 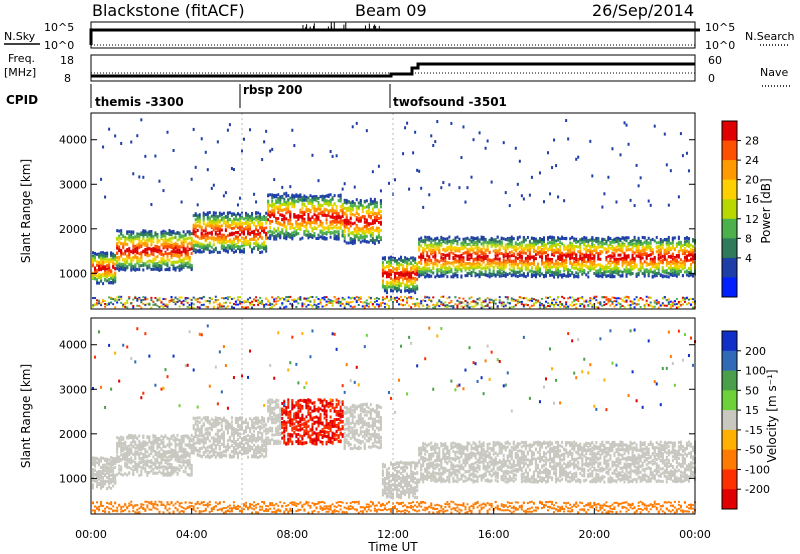 I want to click on noise-tick-bottom-left: 10^0, so click(x=59, y=45).